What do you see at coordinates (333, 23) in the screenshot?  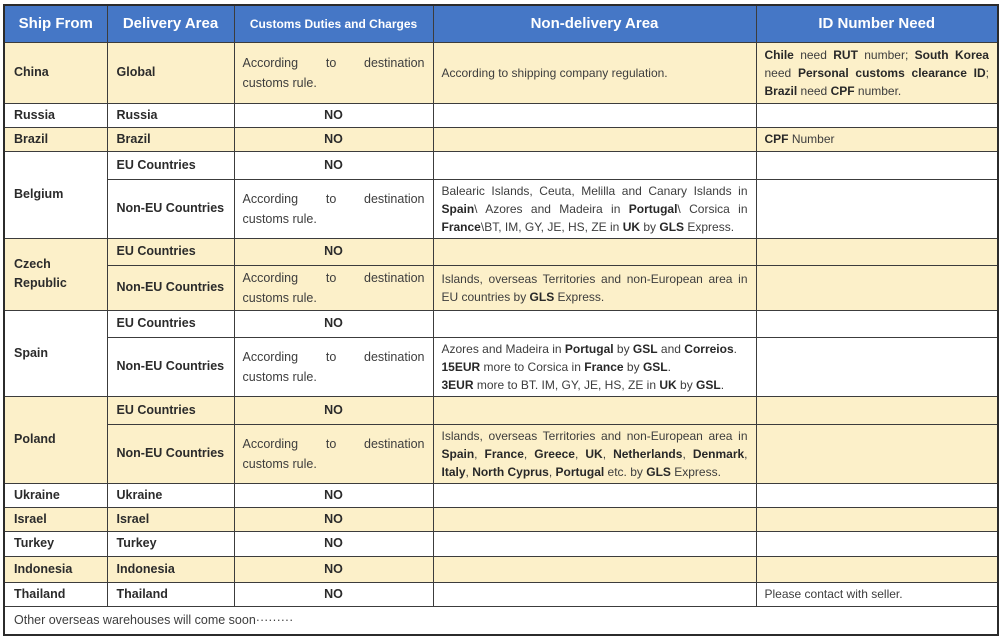 I see `col-header-customs-duties: Customs Duties and Charges` at bounding box center [333, 23].